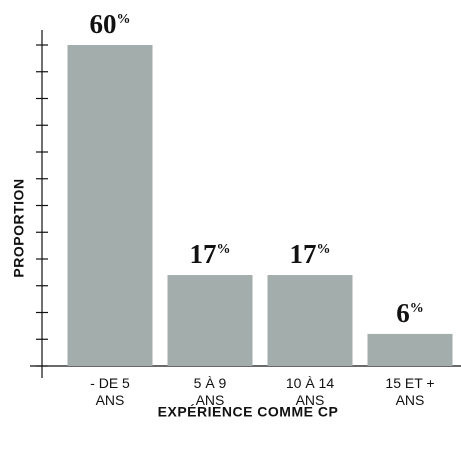 The image size is (461, 451). I want to click on x-tick-label: 15 ET + ANS, so click(409, 391).